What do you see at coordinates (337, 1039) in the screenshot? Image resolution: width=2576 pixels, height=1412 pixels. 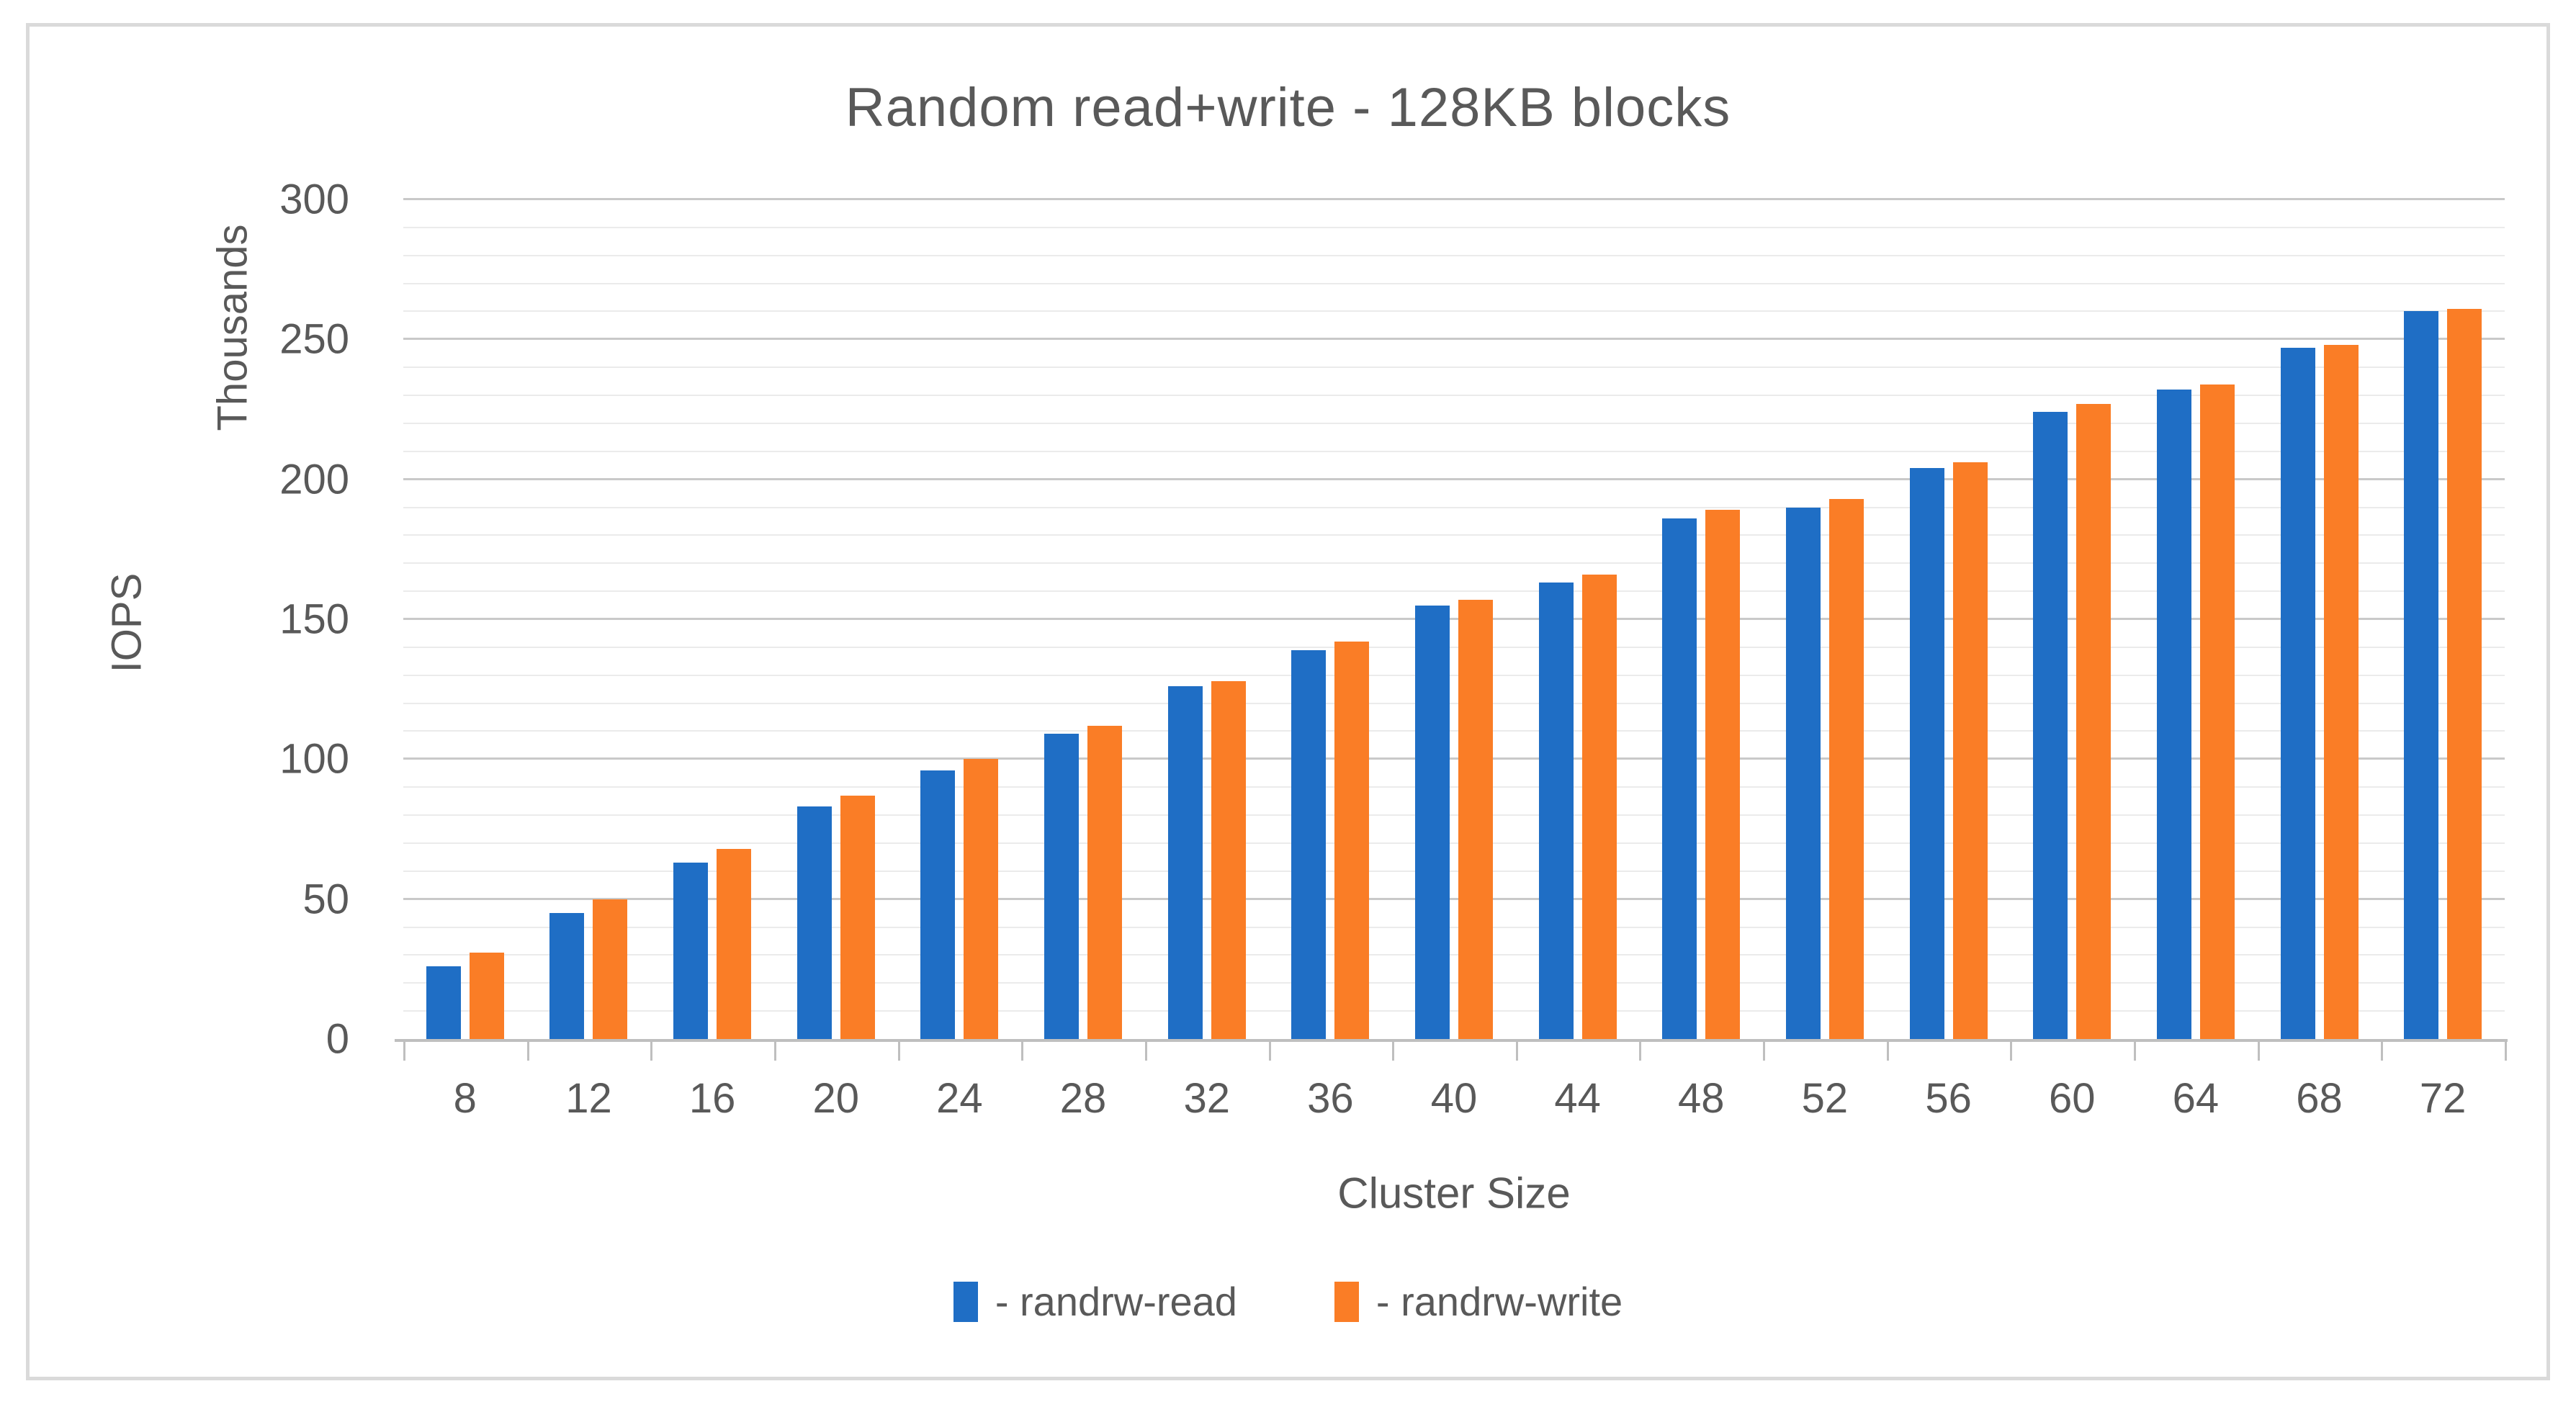 I see `y-tick-label-0: 0` at bounding box center [337, 1039].